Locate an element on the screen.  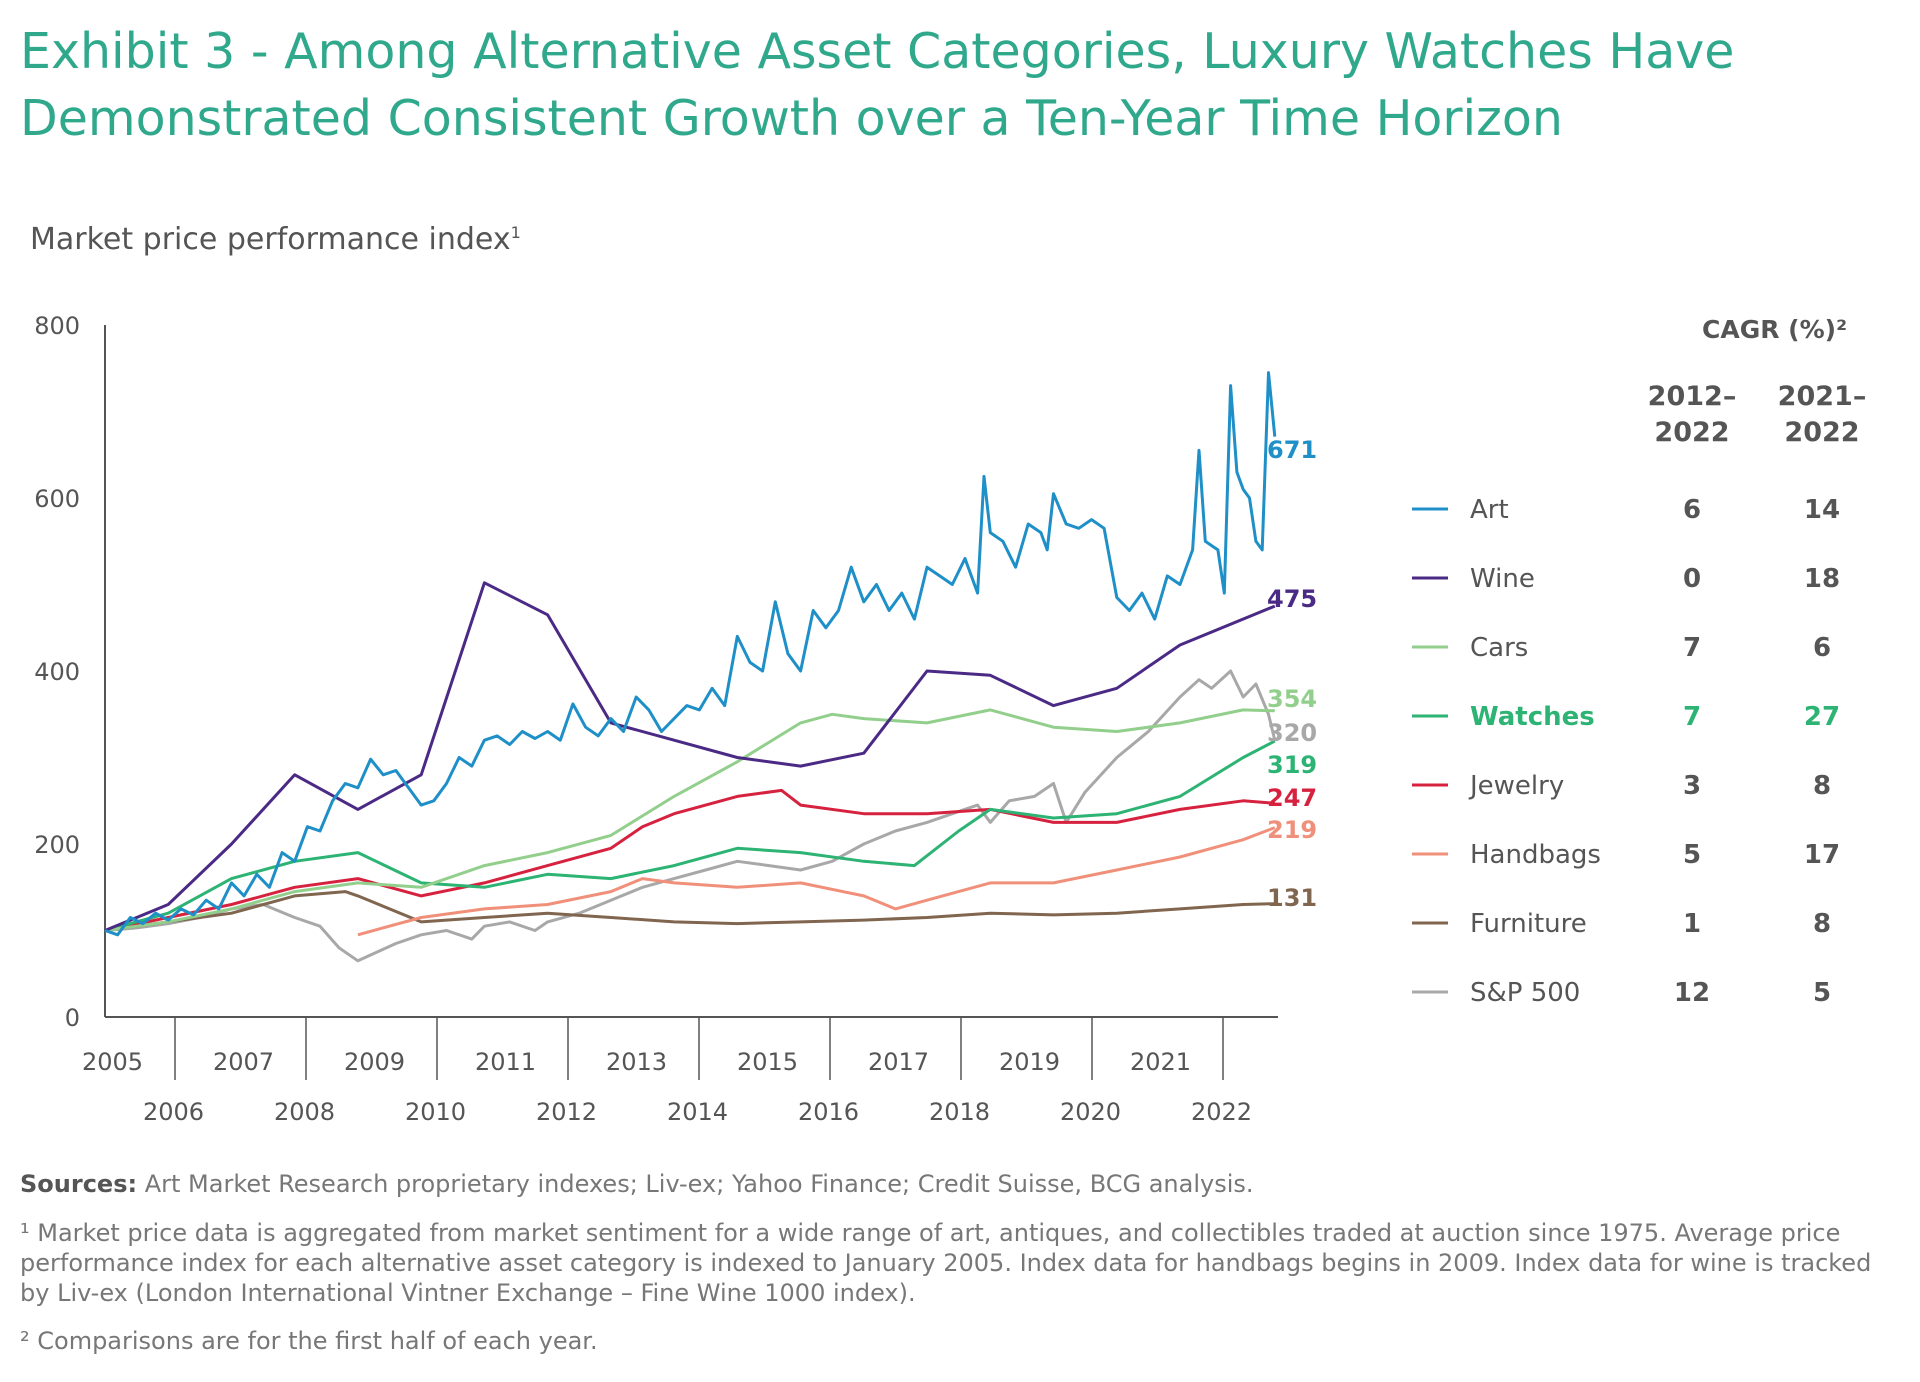
y-tick-label: 800 is located at coordinates (57, 326).